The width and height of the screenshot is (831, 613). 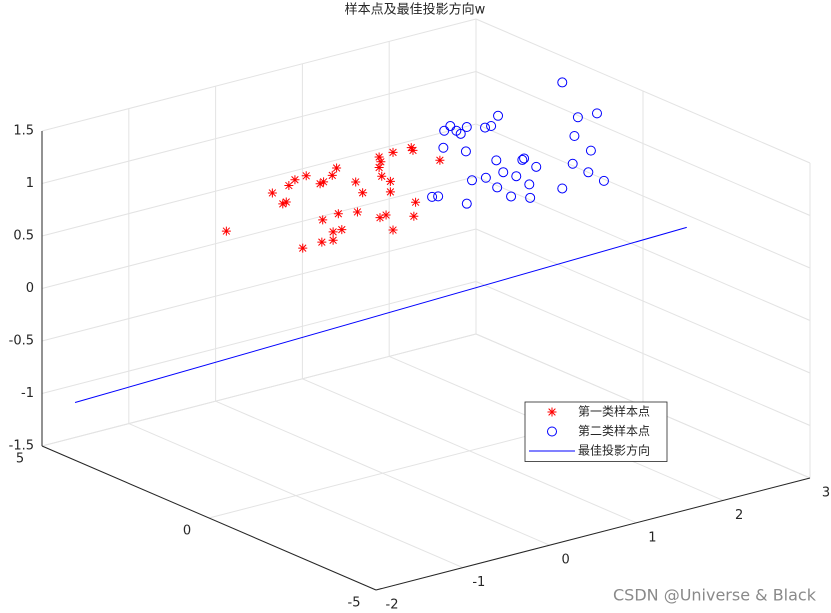 I want to click on legend-label: 第一类样本点, so click(x=614, y=411).